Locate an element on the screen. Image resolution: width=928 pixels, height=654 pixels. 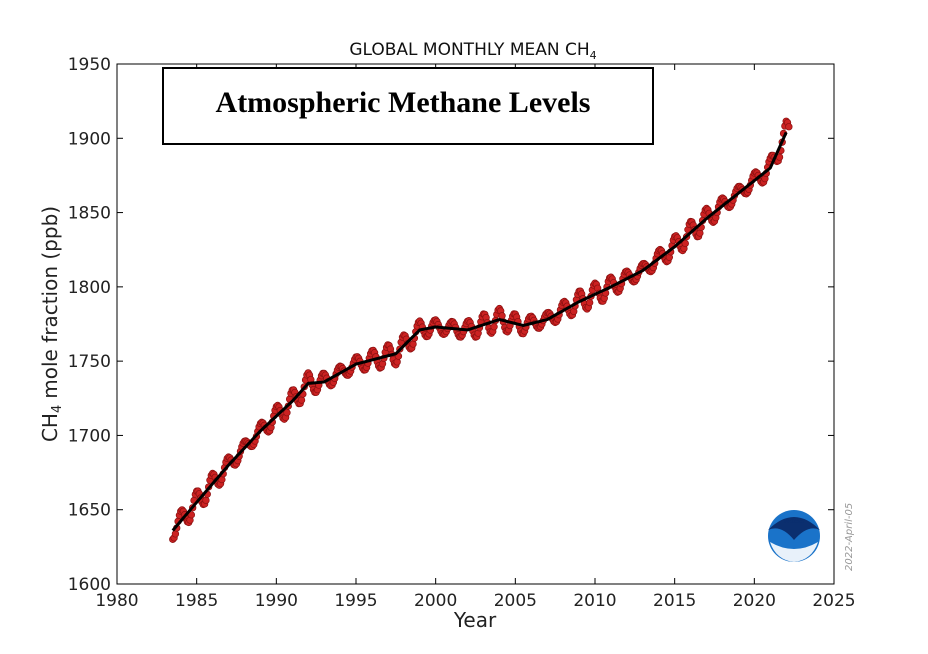
x-tick-label: 2010 is located at coordinates (594, 601).